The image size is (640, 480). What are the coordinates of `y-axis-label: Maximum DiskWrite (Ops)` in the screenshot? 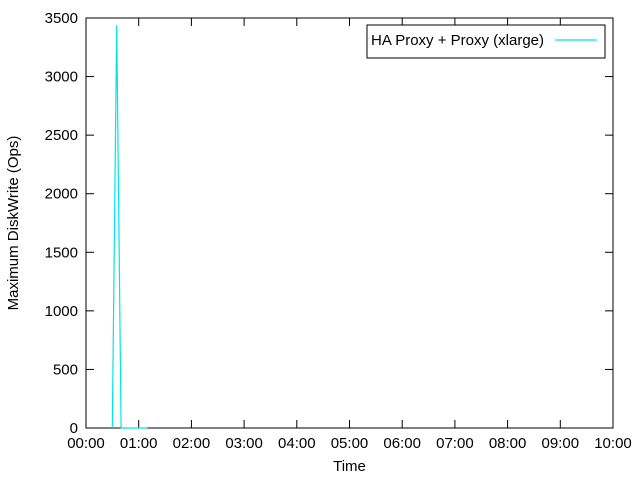 It's located at (13, 223).